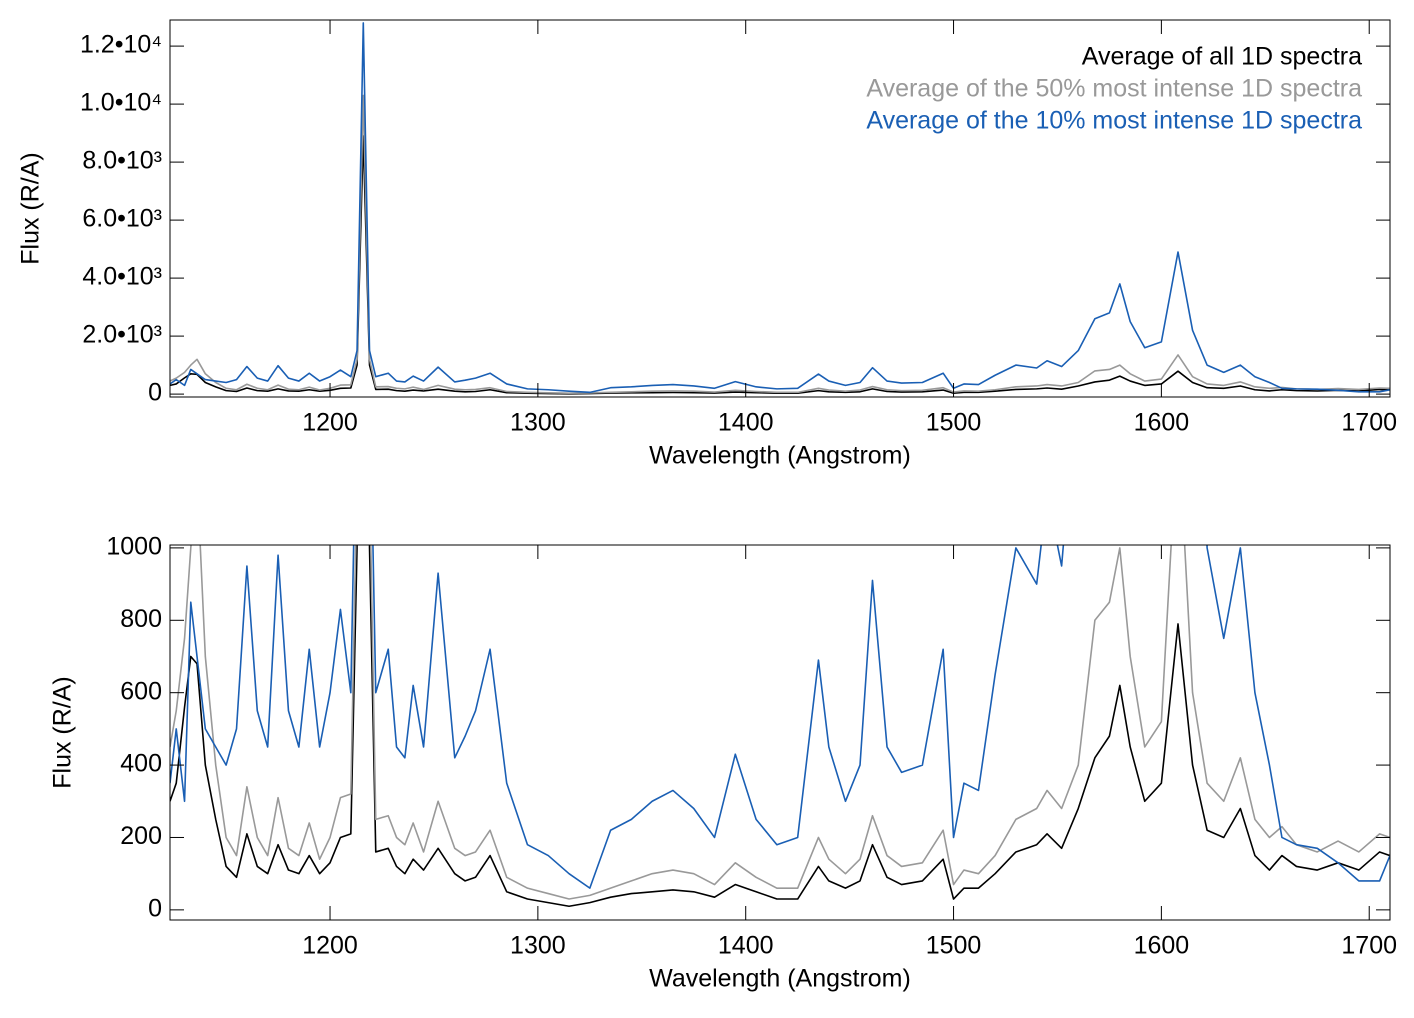  What do you see at coordinates (141, 764) in the screenshot?
I see `y-tick-label: 400` at bounding box center [141, 764].